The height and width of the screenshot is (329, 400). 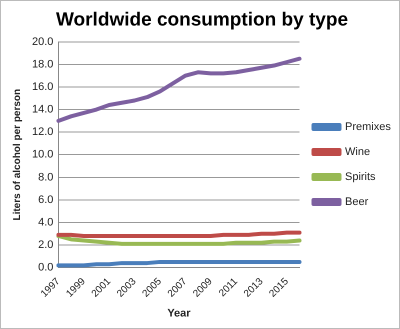 I want to click on y-tick-label: 18.0, so click(x=43, y=64).